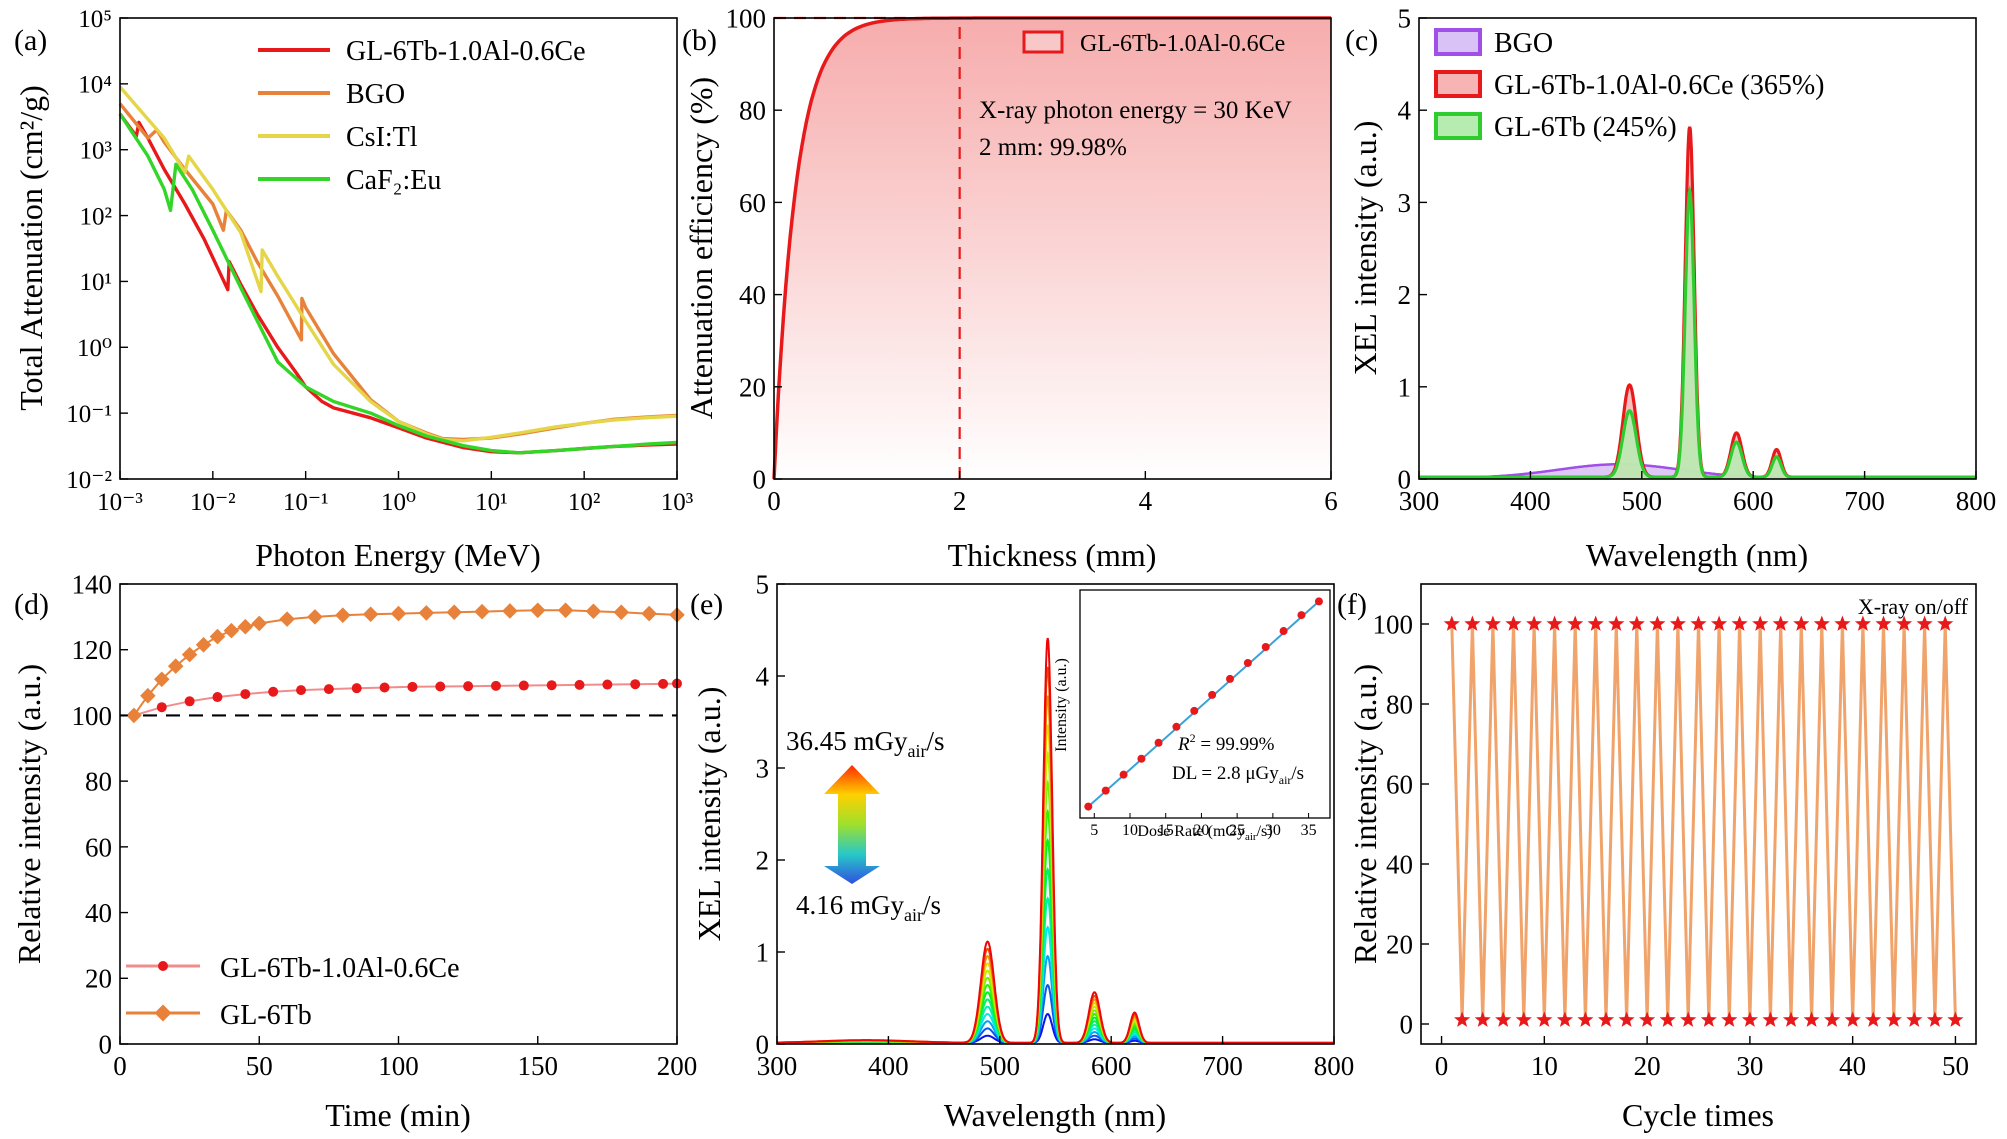 Image resolution: width=2007 pixels, height=1139 pixels. Describe the element at coordinates (259, 1066) in the screenshot. I see `tick-label-d-x-1: 50` at that location.